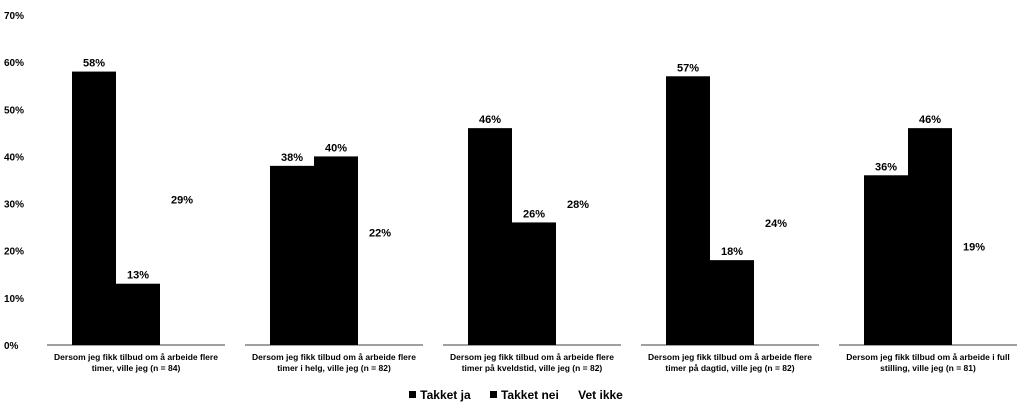 Image resolution: width=1032 pixels, height=411 pixels. What do you see at coordinates (336, 148) in the screenshot?
I see `data-label: 40%` at bounding box center [336, 148].